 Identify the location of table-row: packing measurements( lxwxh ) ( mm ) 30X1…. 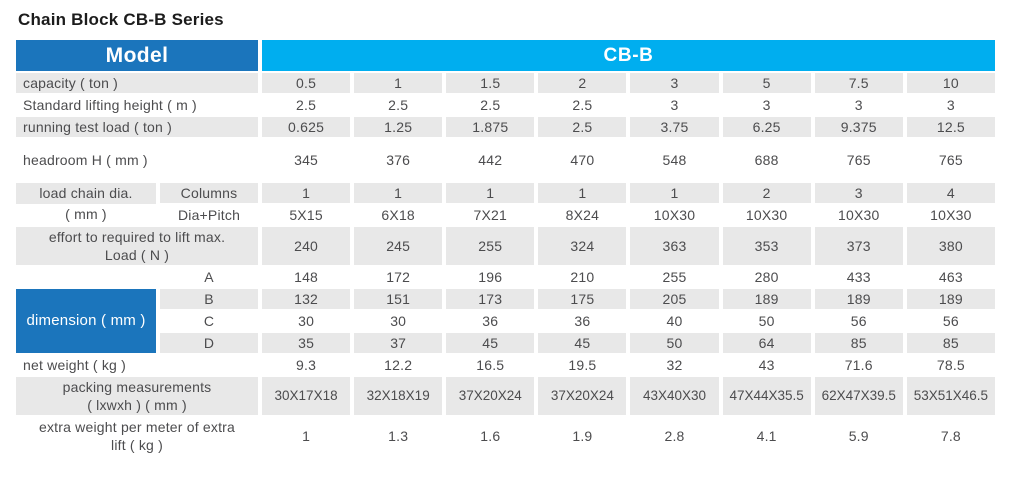
(505, 396).